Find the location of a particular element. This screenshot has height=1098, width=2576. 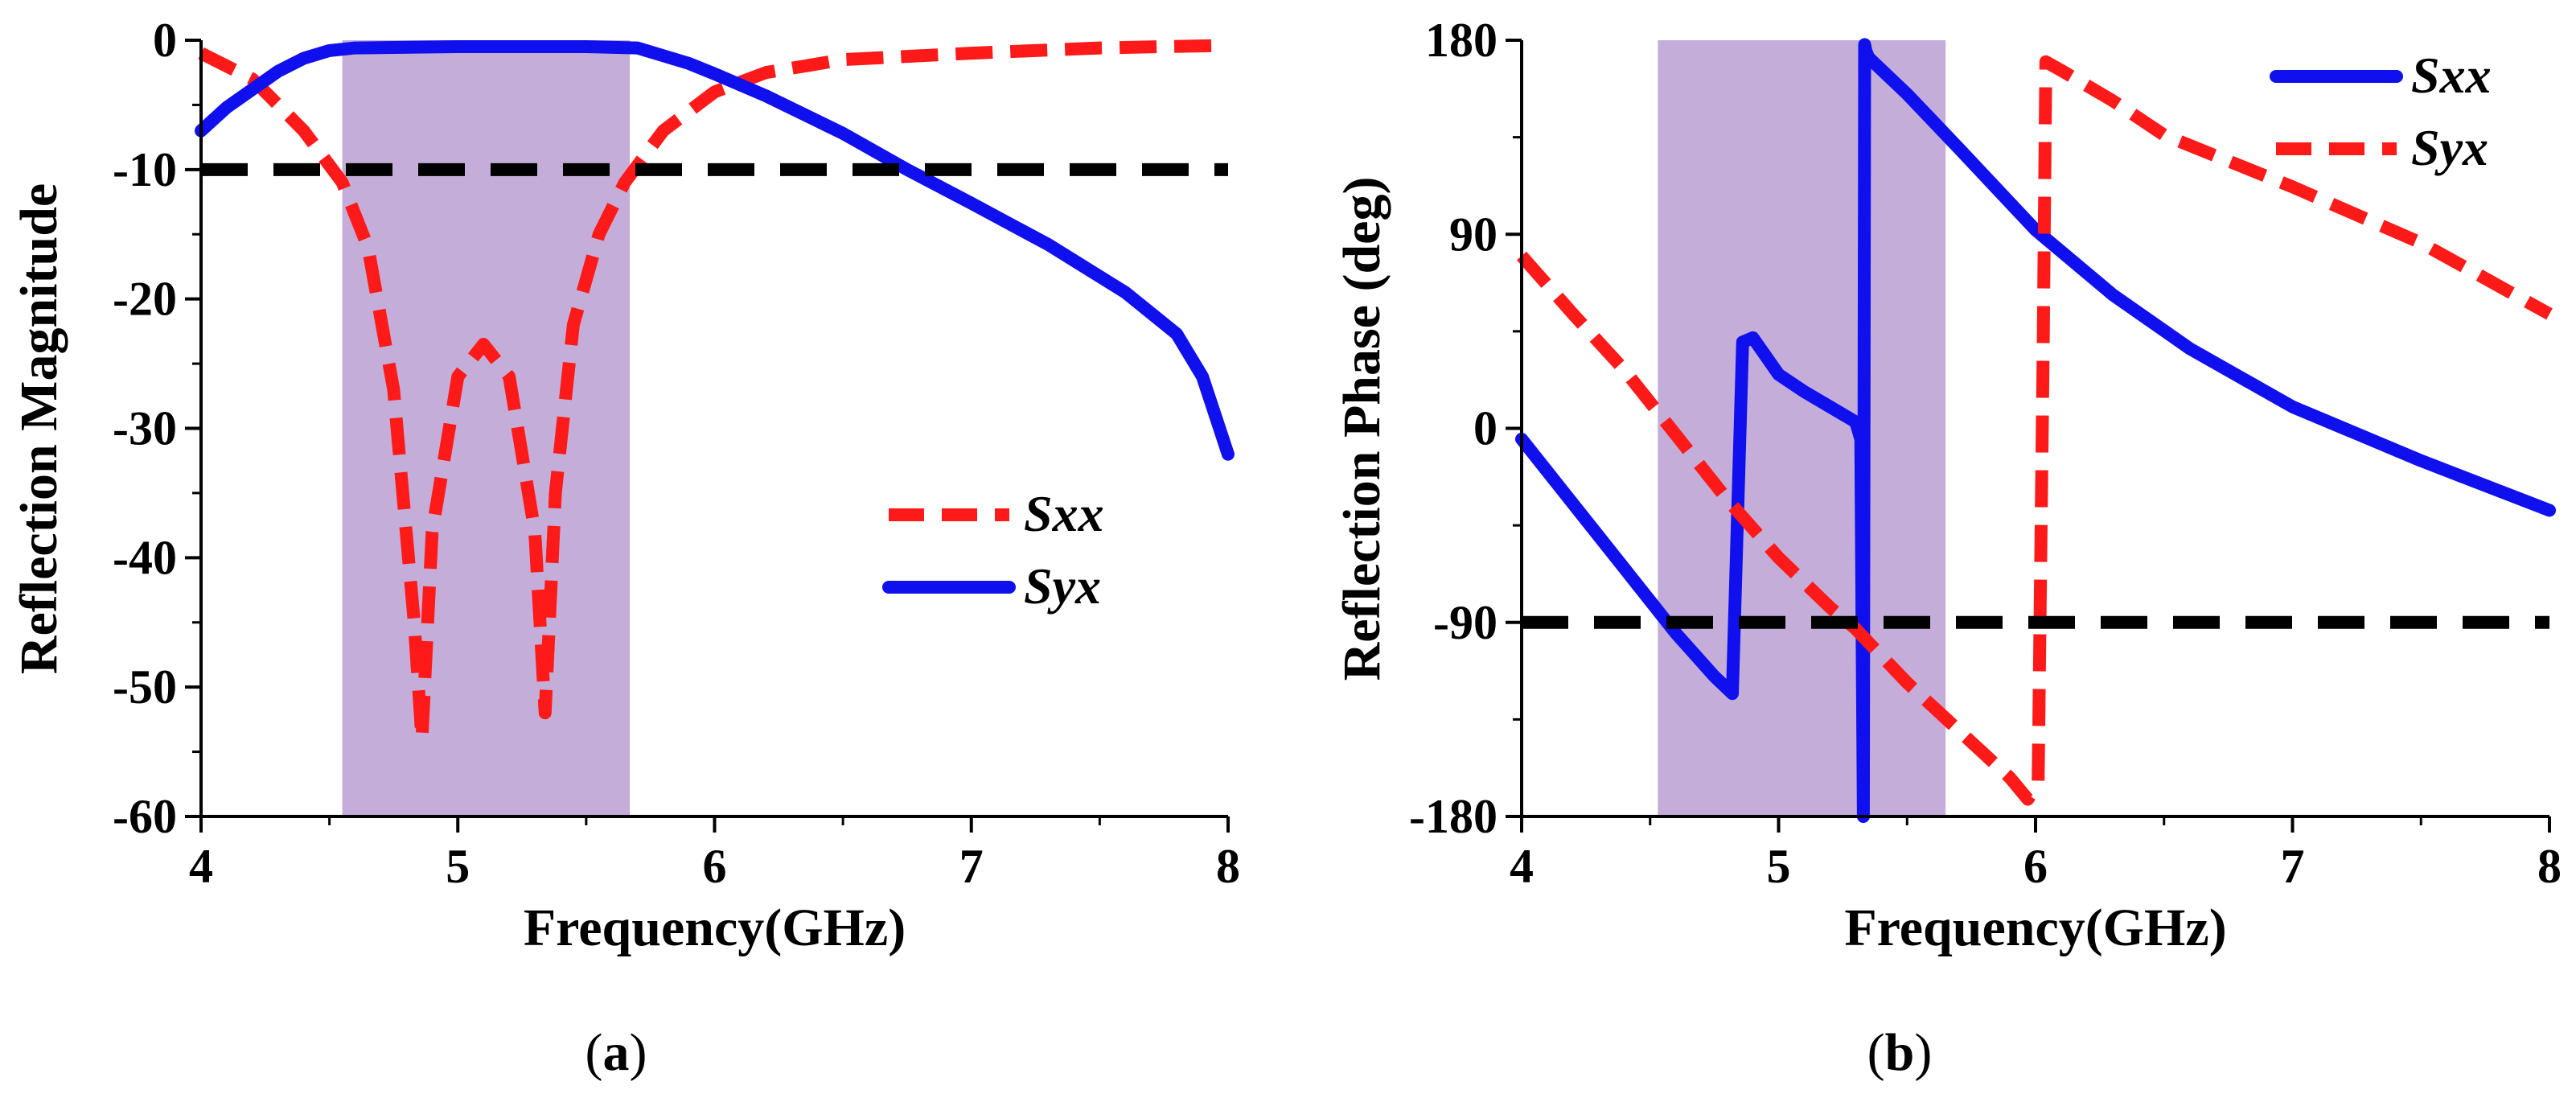

chart-0-y-tick-label: -50 is located at coordinates (145, 686).